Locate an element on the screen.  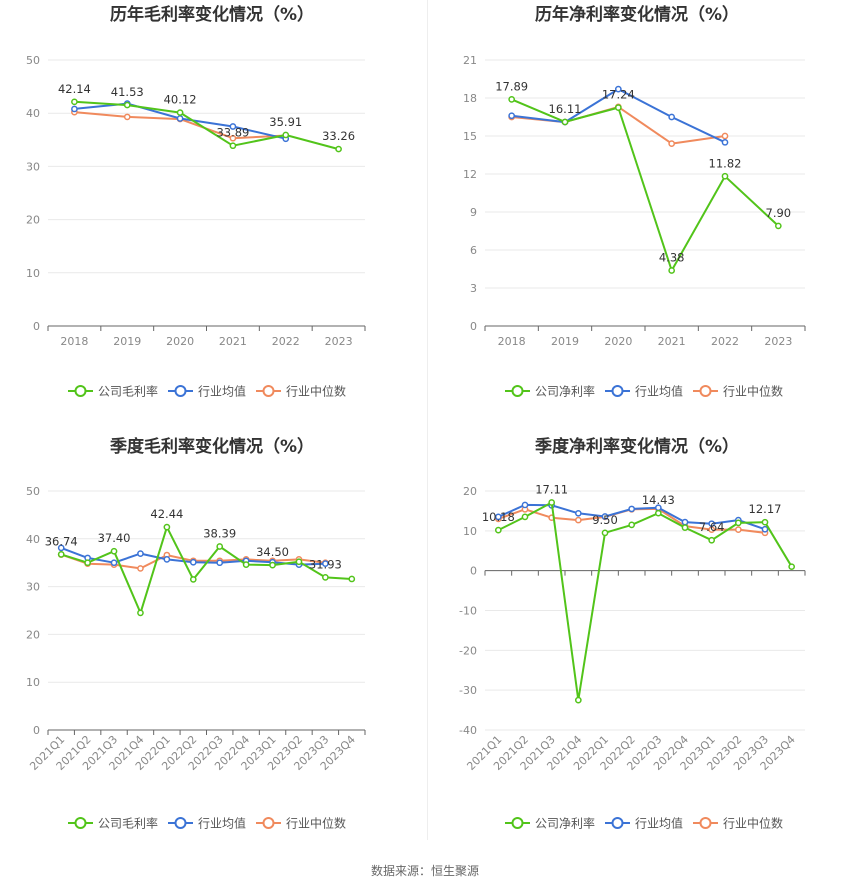
y-tick-label: 18 is located at coordinates (470, 98).